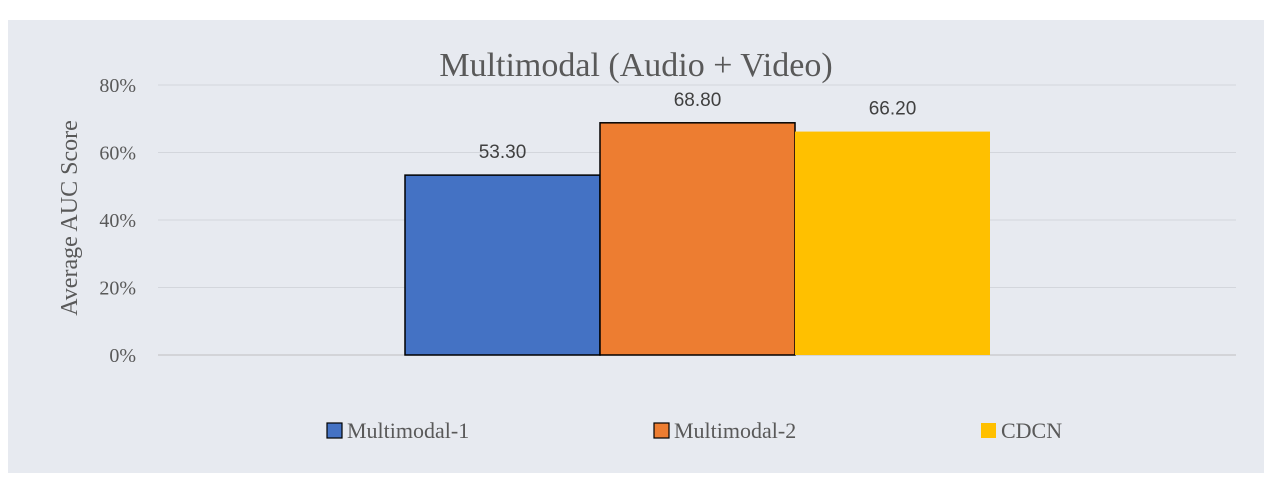 The width and height of the screenshot is (1272, 495). Describe the element at coordinates (893, 109) in the screenshot. I see `data-label: 66.20` at that location.